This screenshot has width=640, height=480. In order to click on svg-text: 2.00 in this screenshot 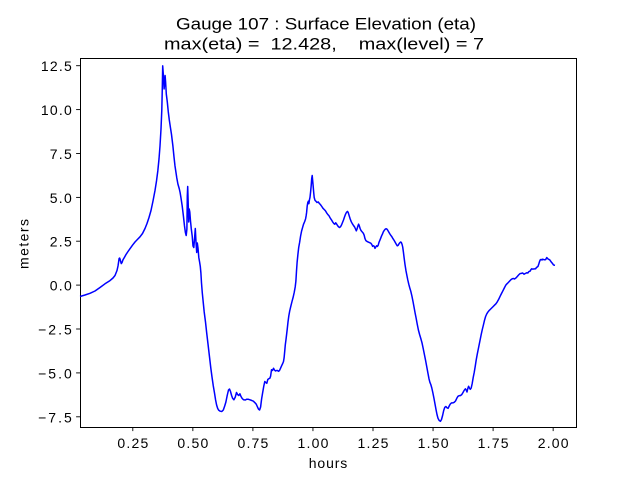, I will do `click(553, 443)`.